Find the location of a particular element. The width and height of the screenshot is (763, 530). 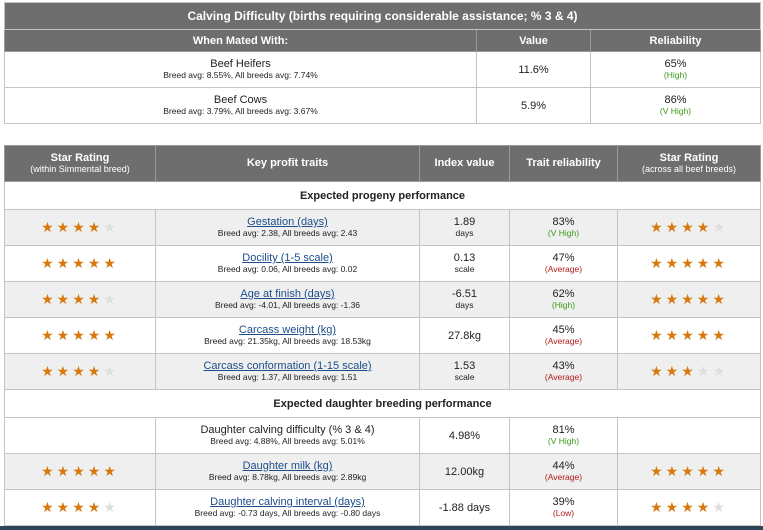

reliability-label: (High) is located at coordinates (563, 305).